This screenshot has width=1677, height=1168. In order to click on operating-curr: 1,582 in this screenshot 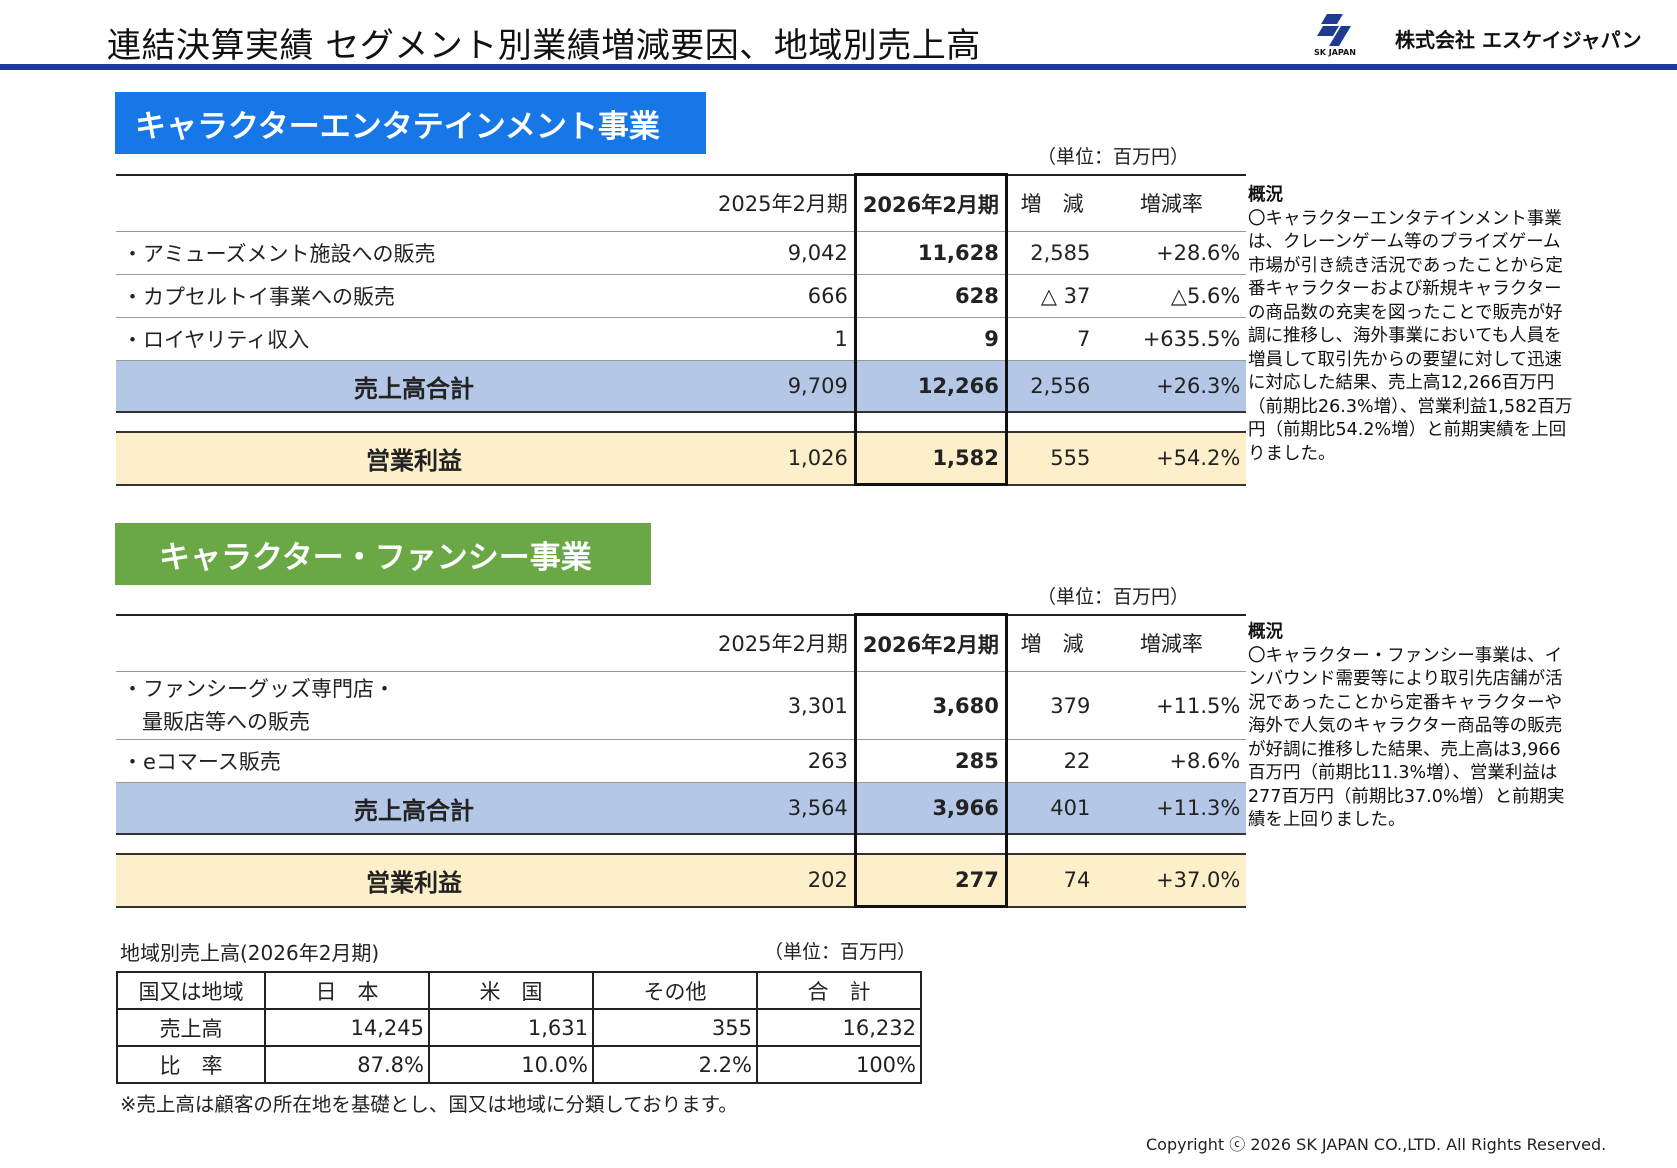, I will do `click(930, 458)`.